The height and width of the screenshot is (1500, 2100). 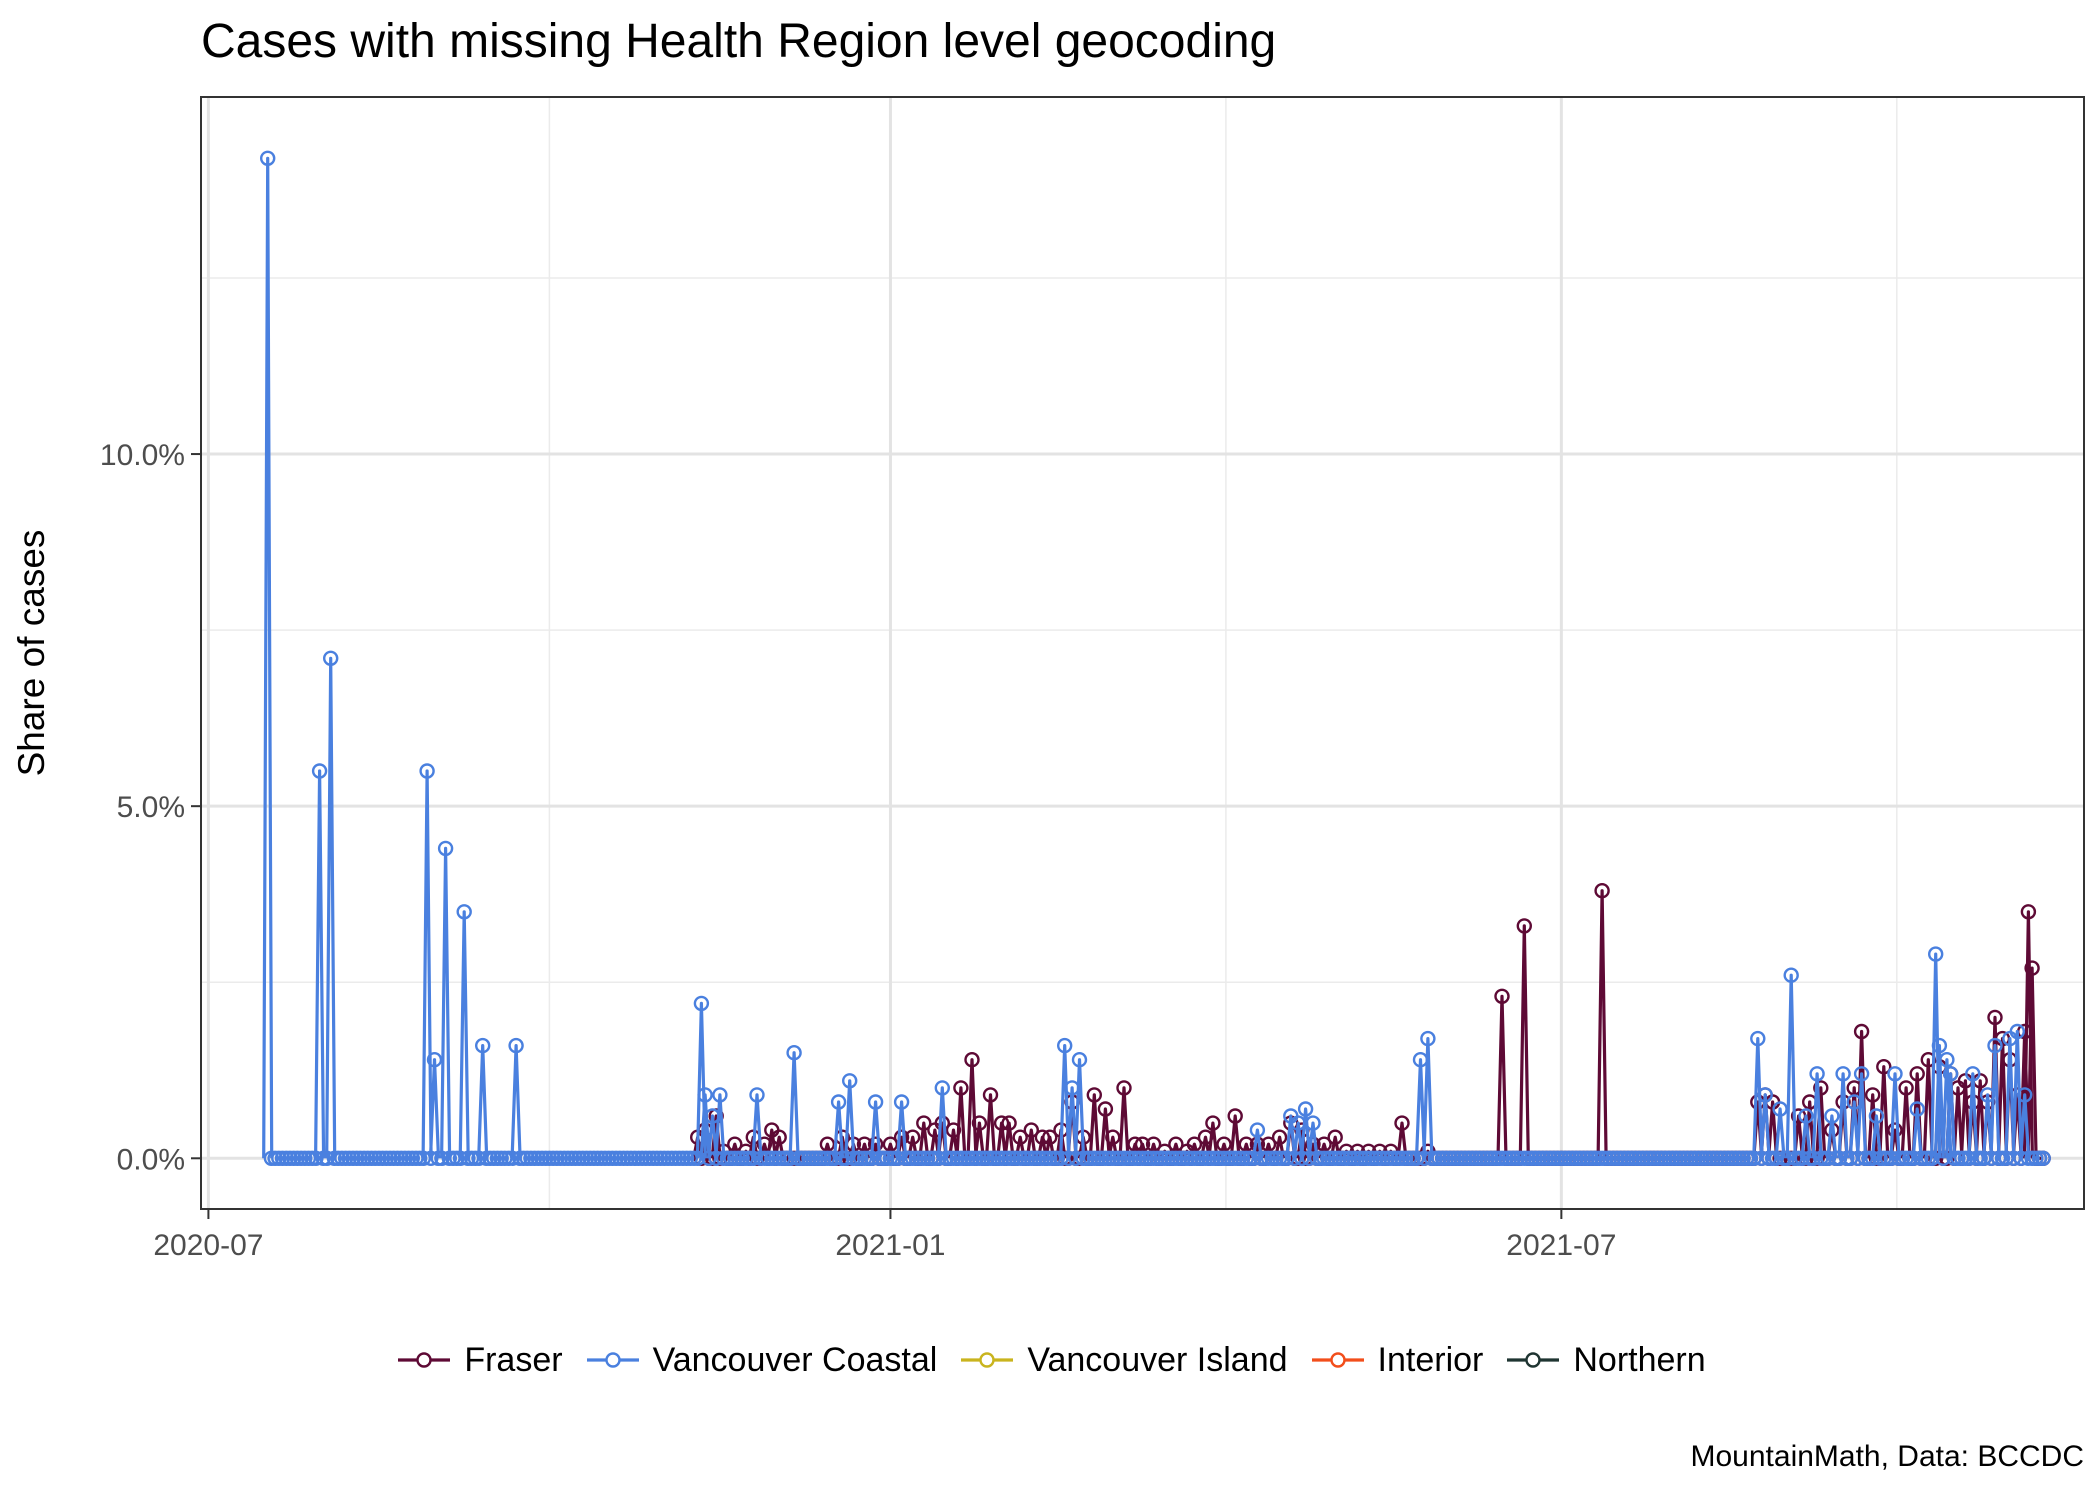 What do you see at coordinates (424, 1360) in the screenshot?
I see `legend-key-fraser` at bounding box center [424, 1360].